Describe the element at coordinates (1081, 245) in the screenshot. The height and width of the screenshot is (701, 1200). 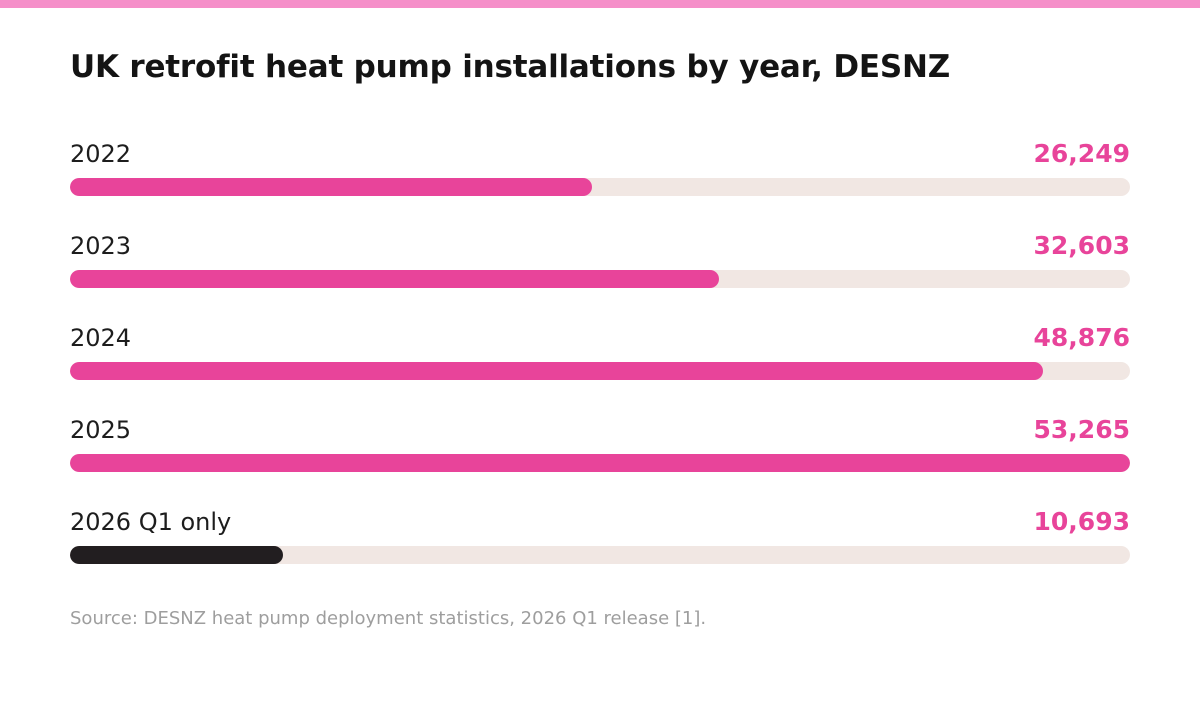
I see `value-label: 32,603` at that location.